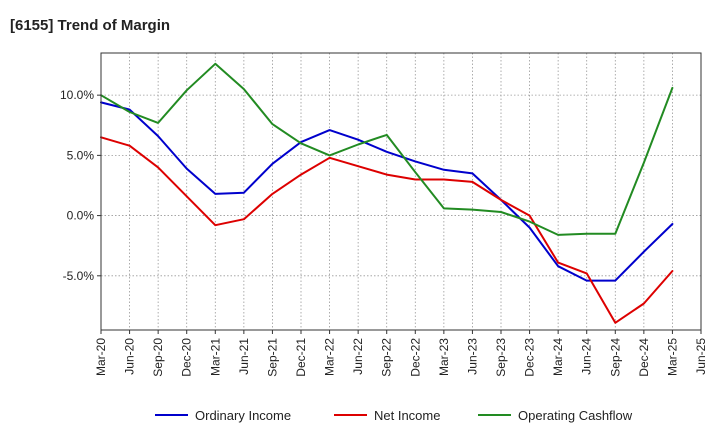 This screenshot has height=445, width=720. What do you see at coordinates (444, 357) in the screenshot?
I see `x-tick-label: Mar-23` at bounding box center [444, 357].